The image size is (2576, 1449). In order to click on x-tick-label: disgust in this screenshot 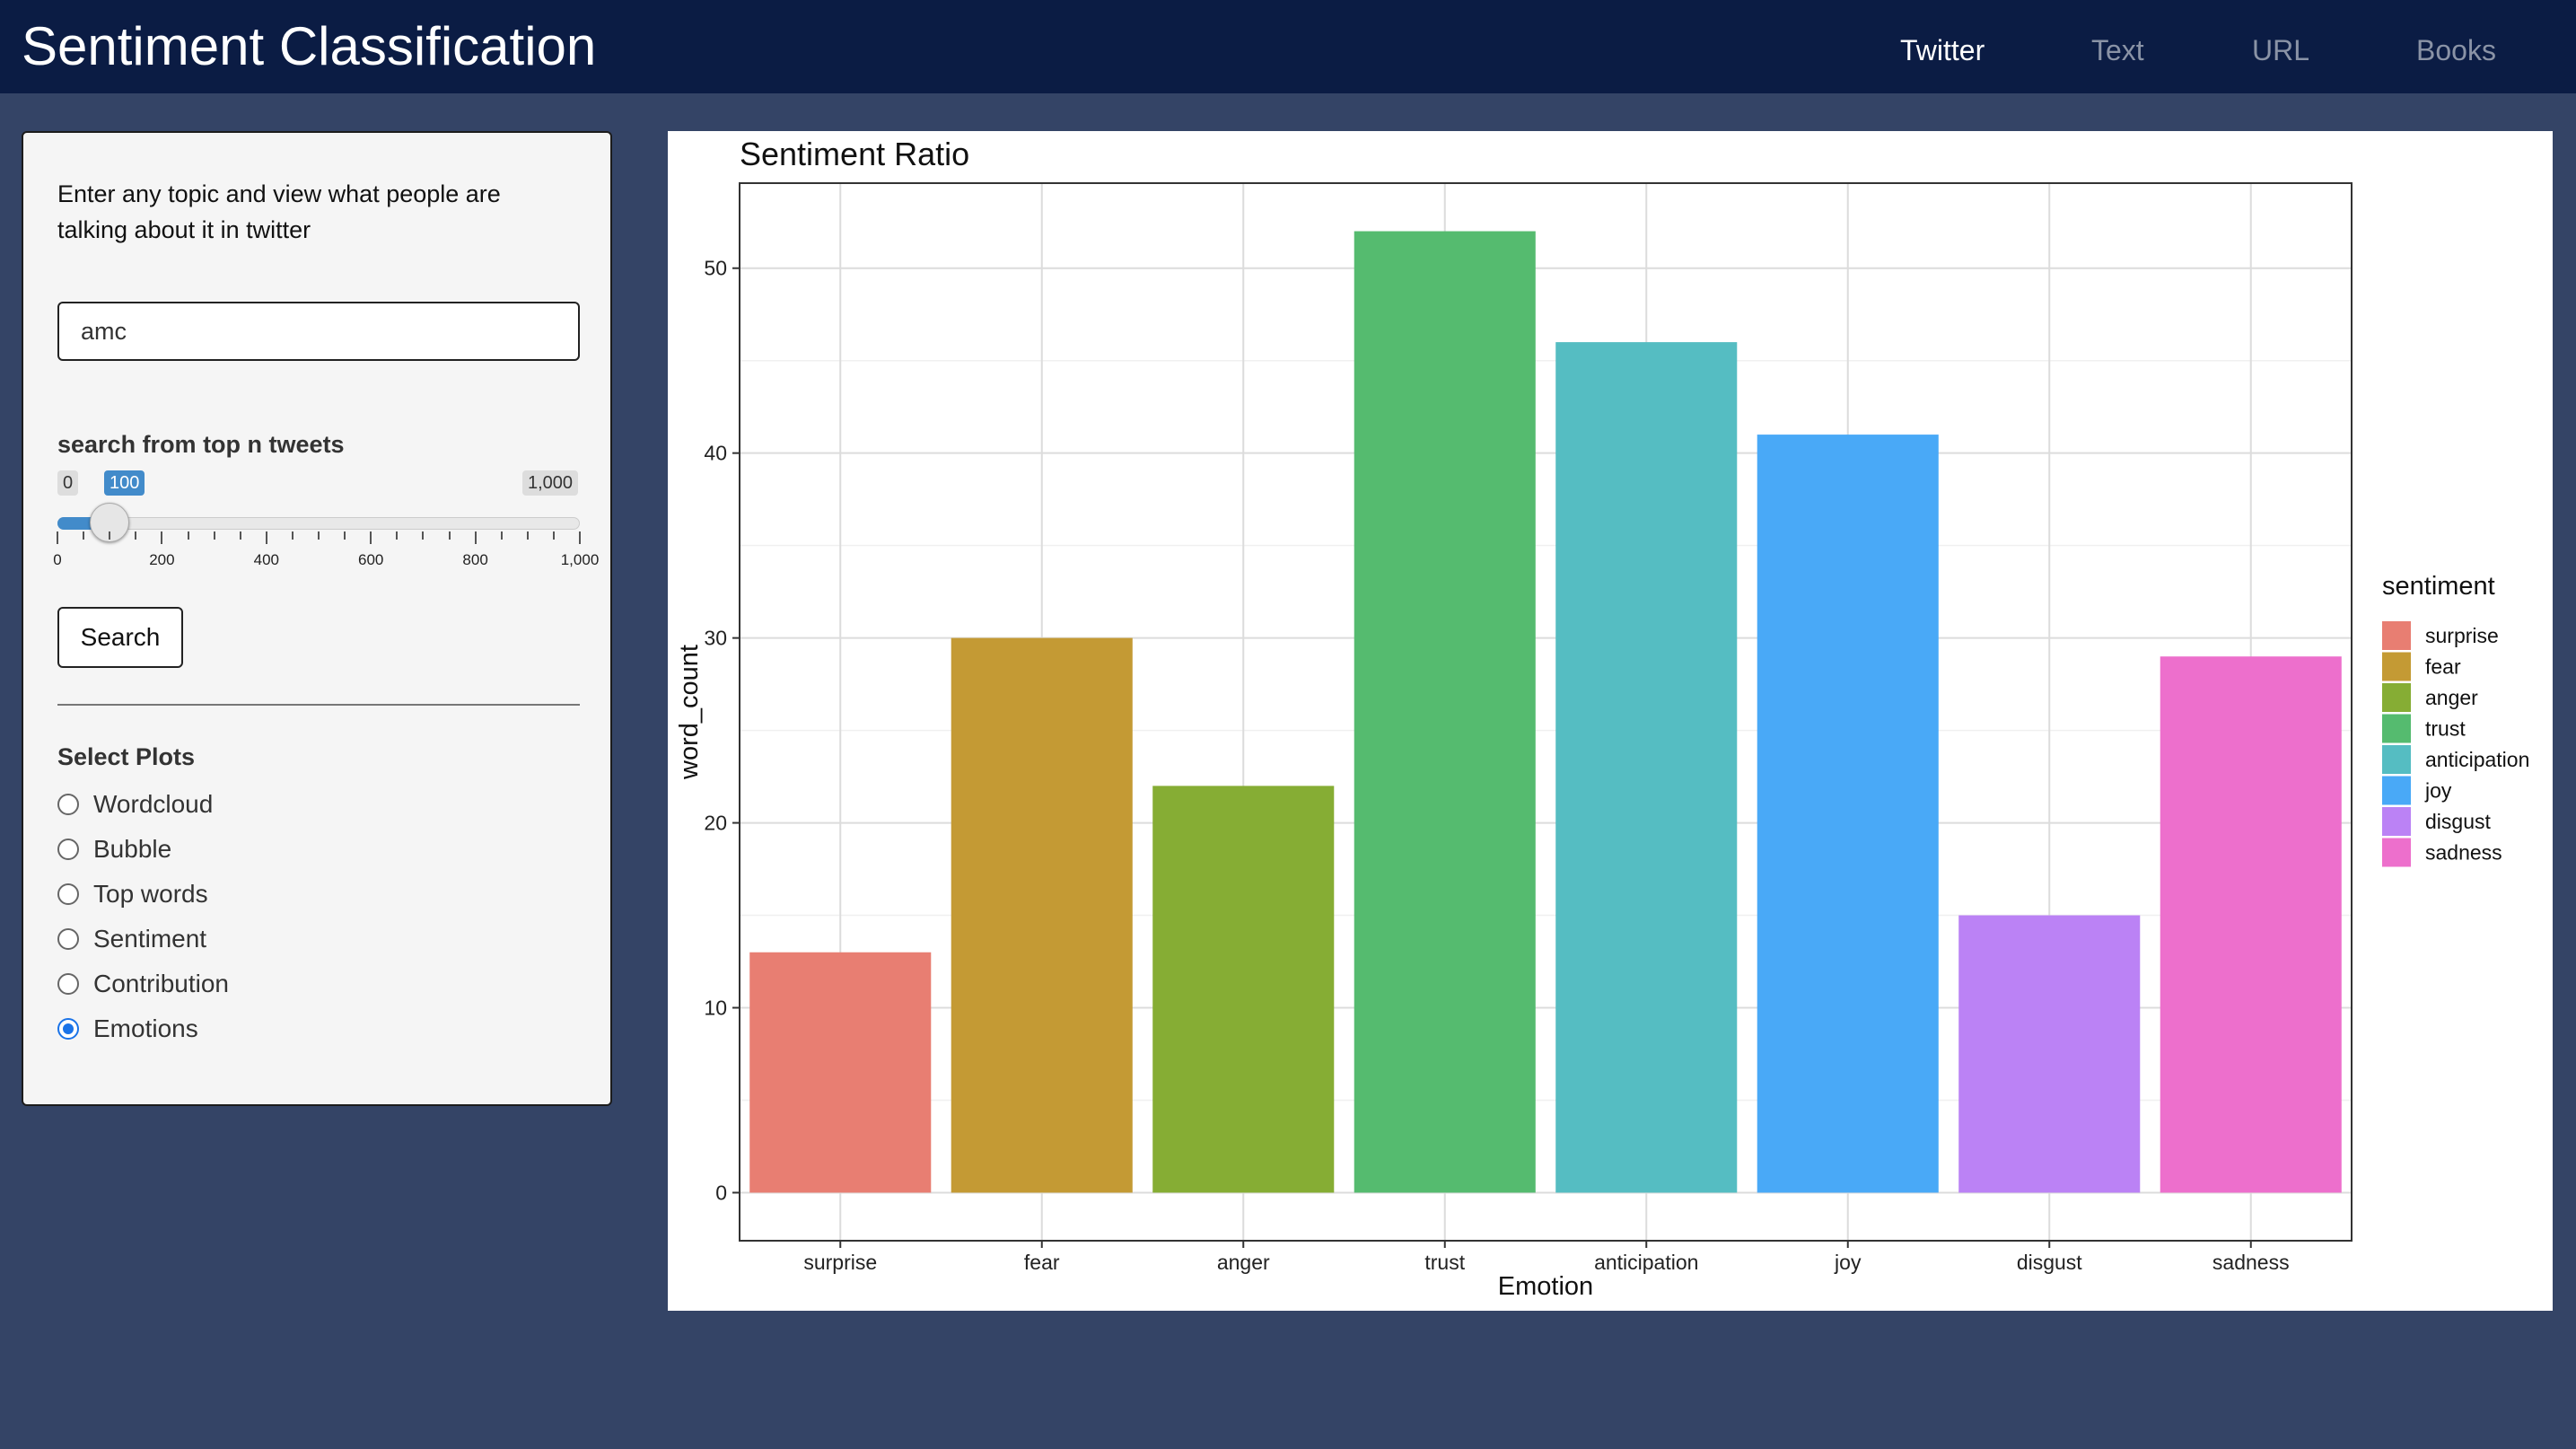, I will do `click(2049, 1262)`.